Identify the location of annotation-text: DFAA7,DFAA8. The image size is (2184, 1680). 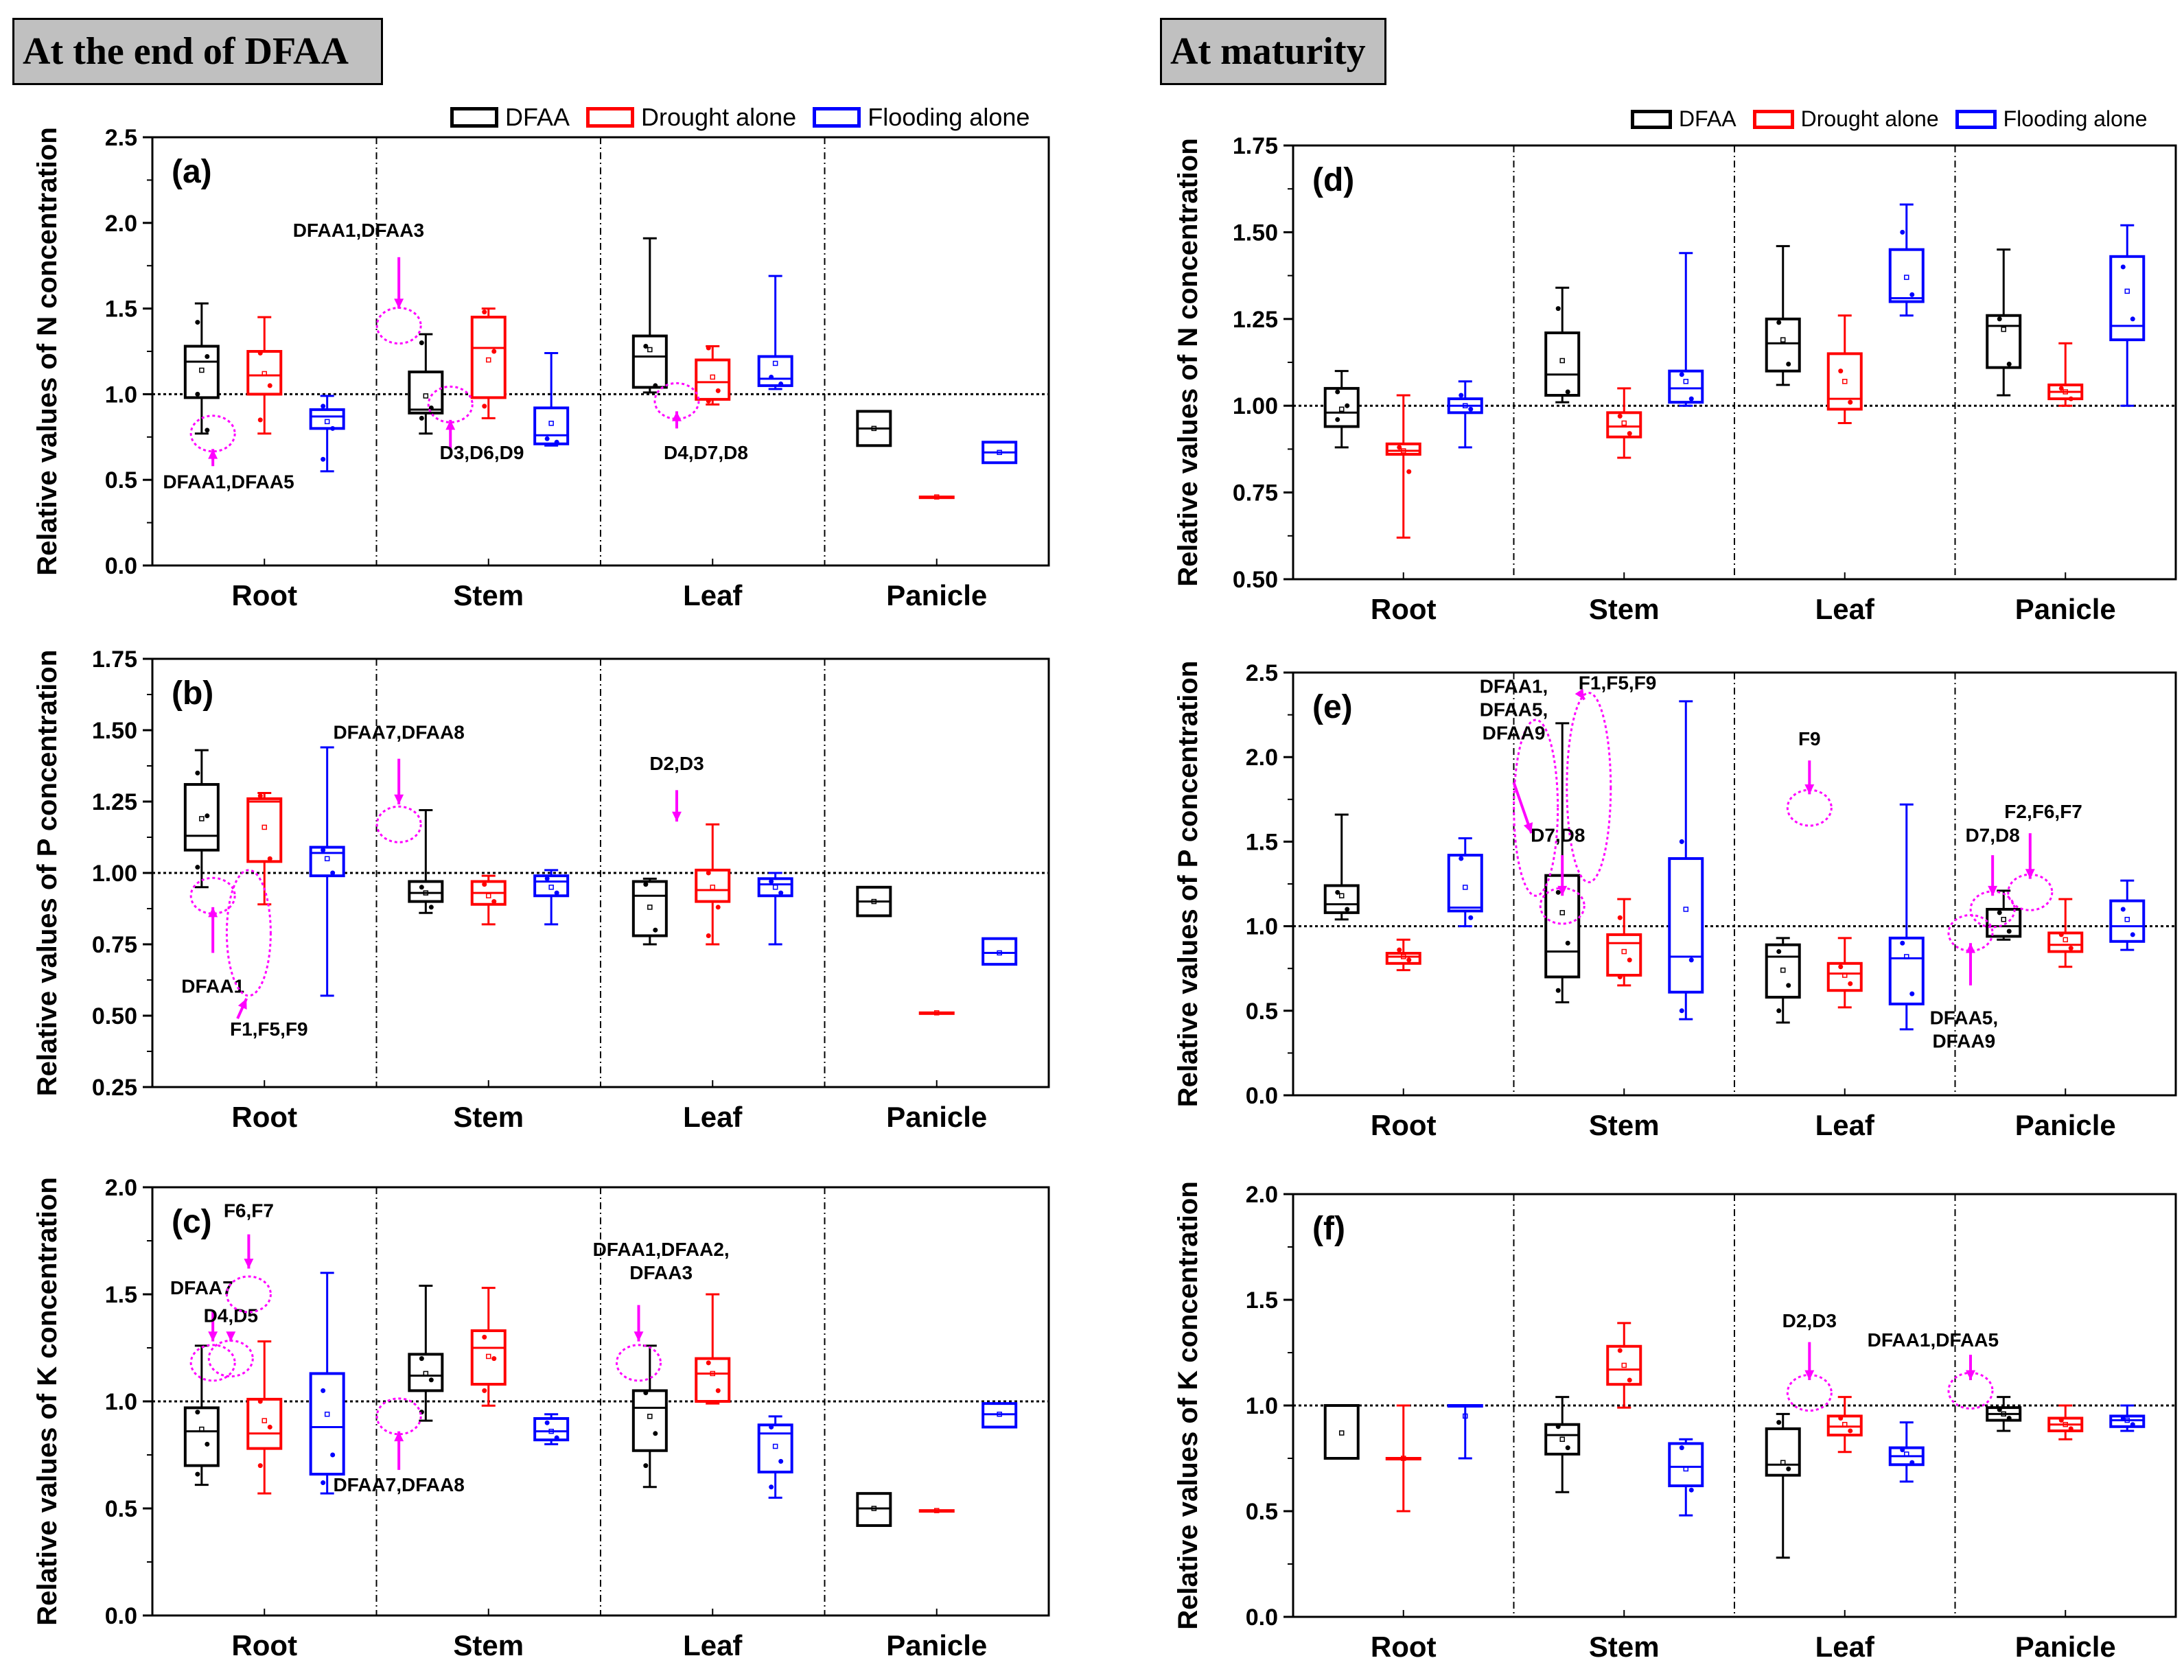
(398, 732).